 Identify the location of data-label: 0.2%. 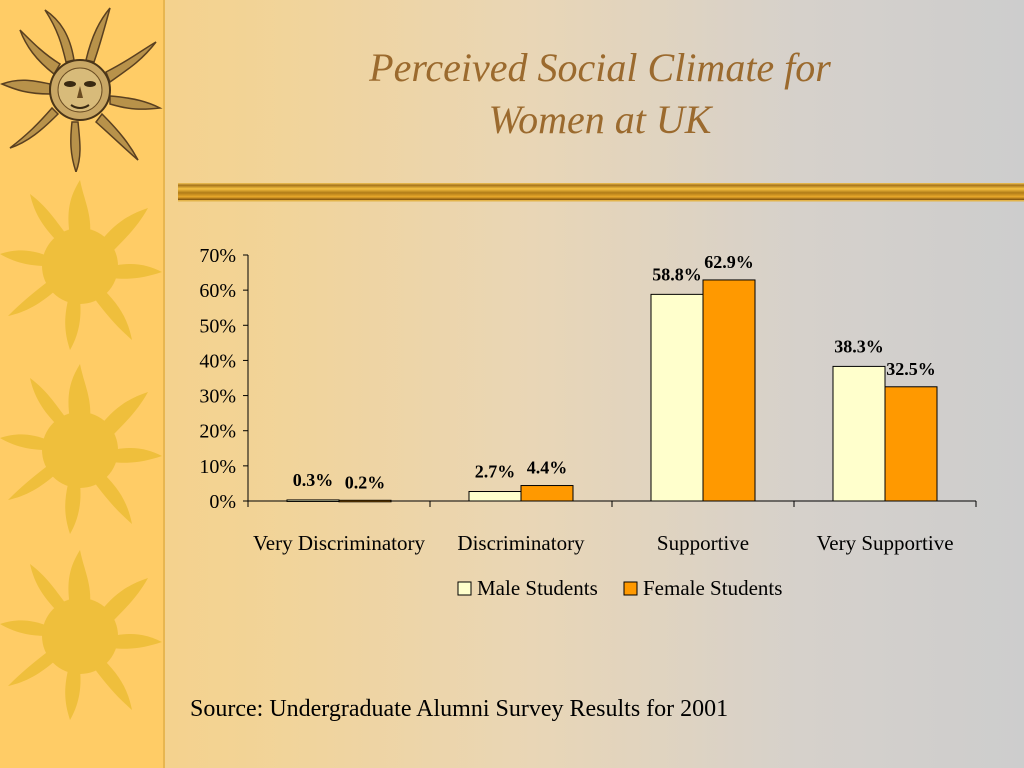
(365, 482).